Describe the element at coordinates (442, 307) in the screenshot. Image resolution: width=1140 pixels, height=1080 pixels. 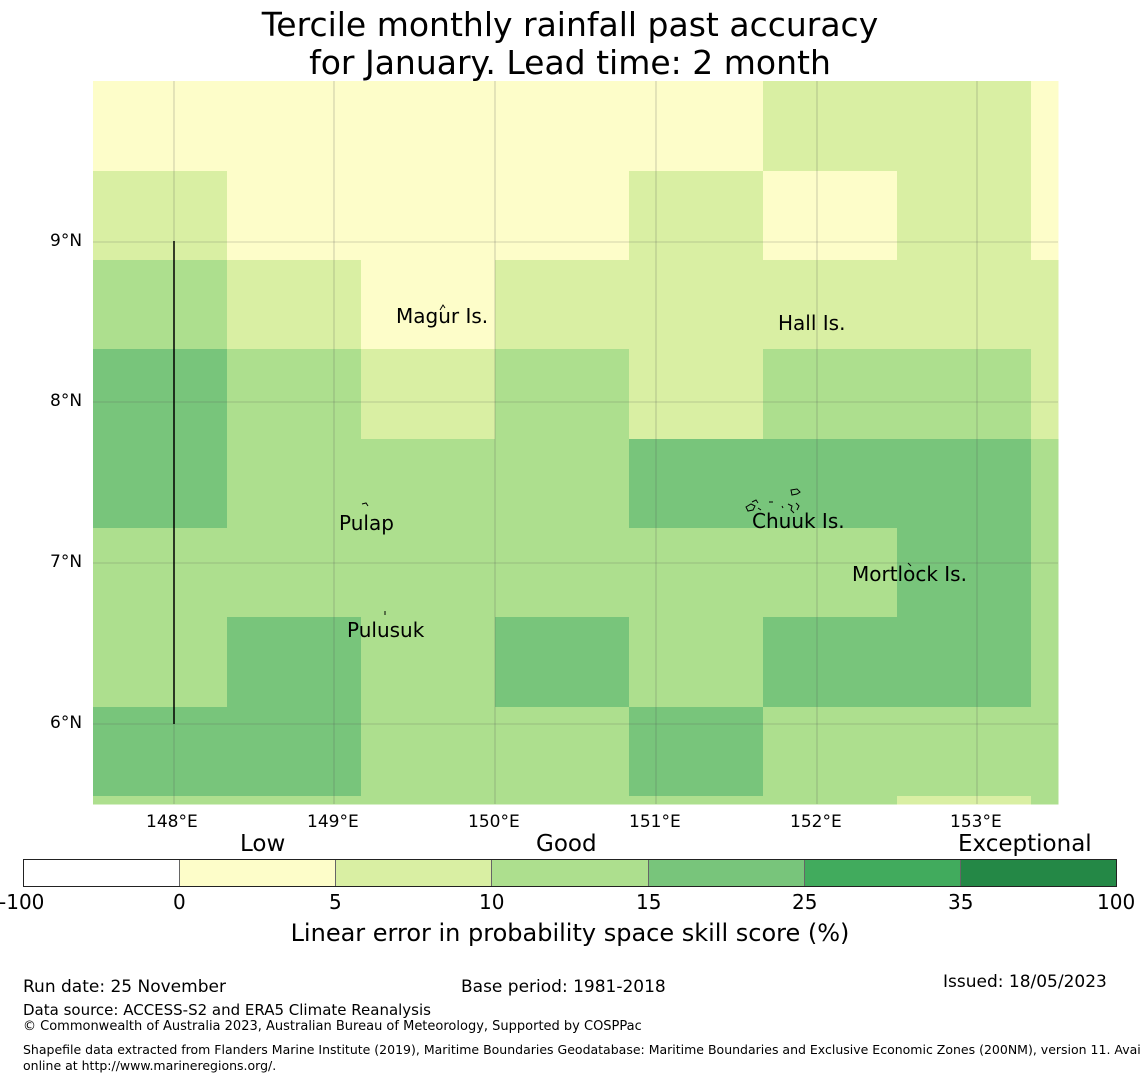
I see `magur-island-outline` at that location.